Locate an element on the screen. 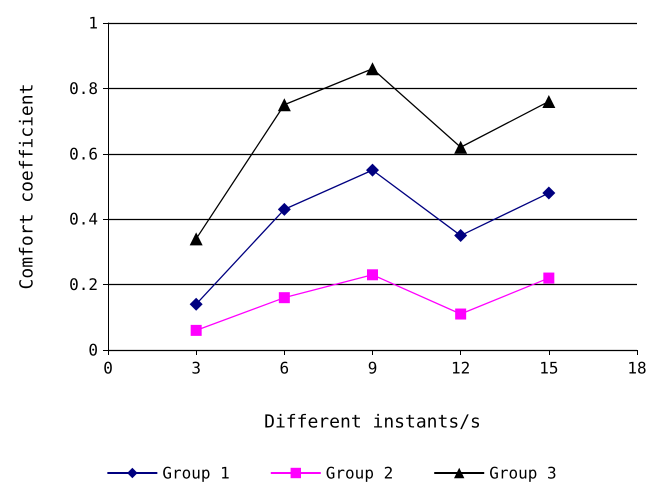  legend-label: Group 2 is located at coordinates (360, 473).